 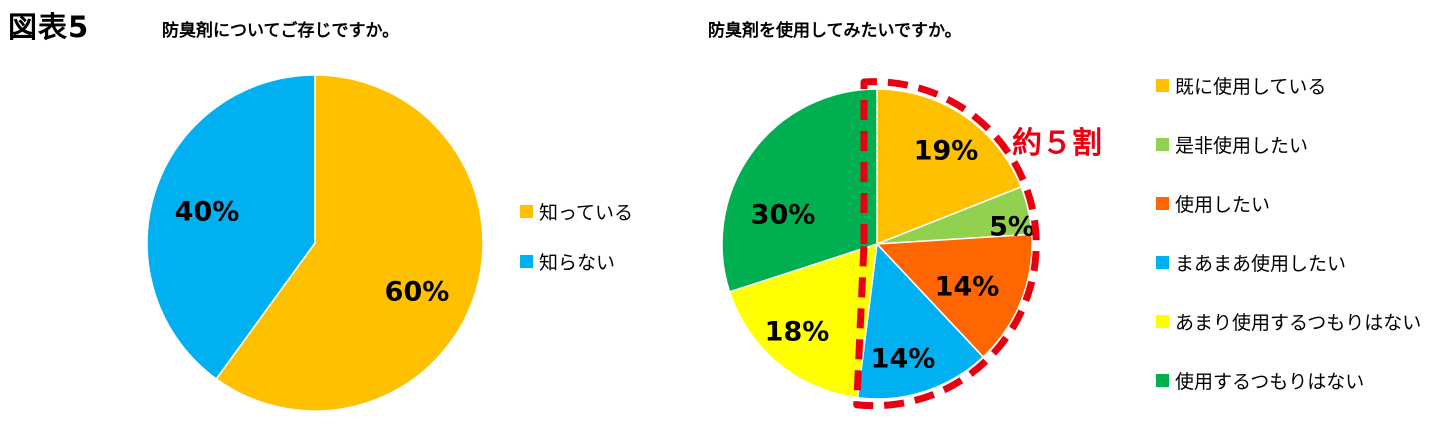 I want to click on chart2-legend-item-2: 是非使用したい, so click(x=1232, y=144).